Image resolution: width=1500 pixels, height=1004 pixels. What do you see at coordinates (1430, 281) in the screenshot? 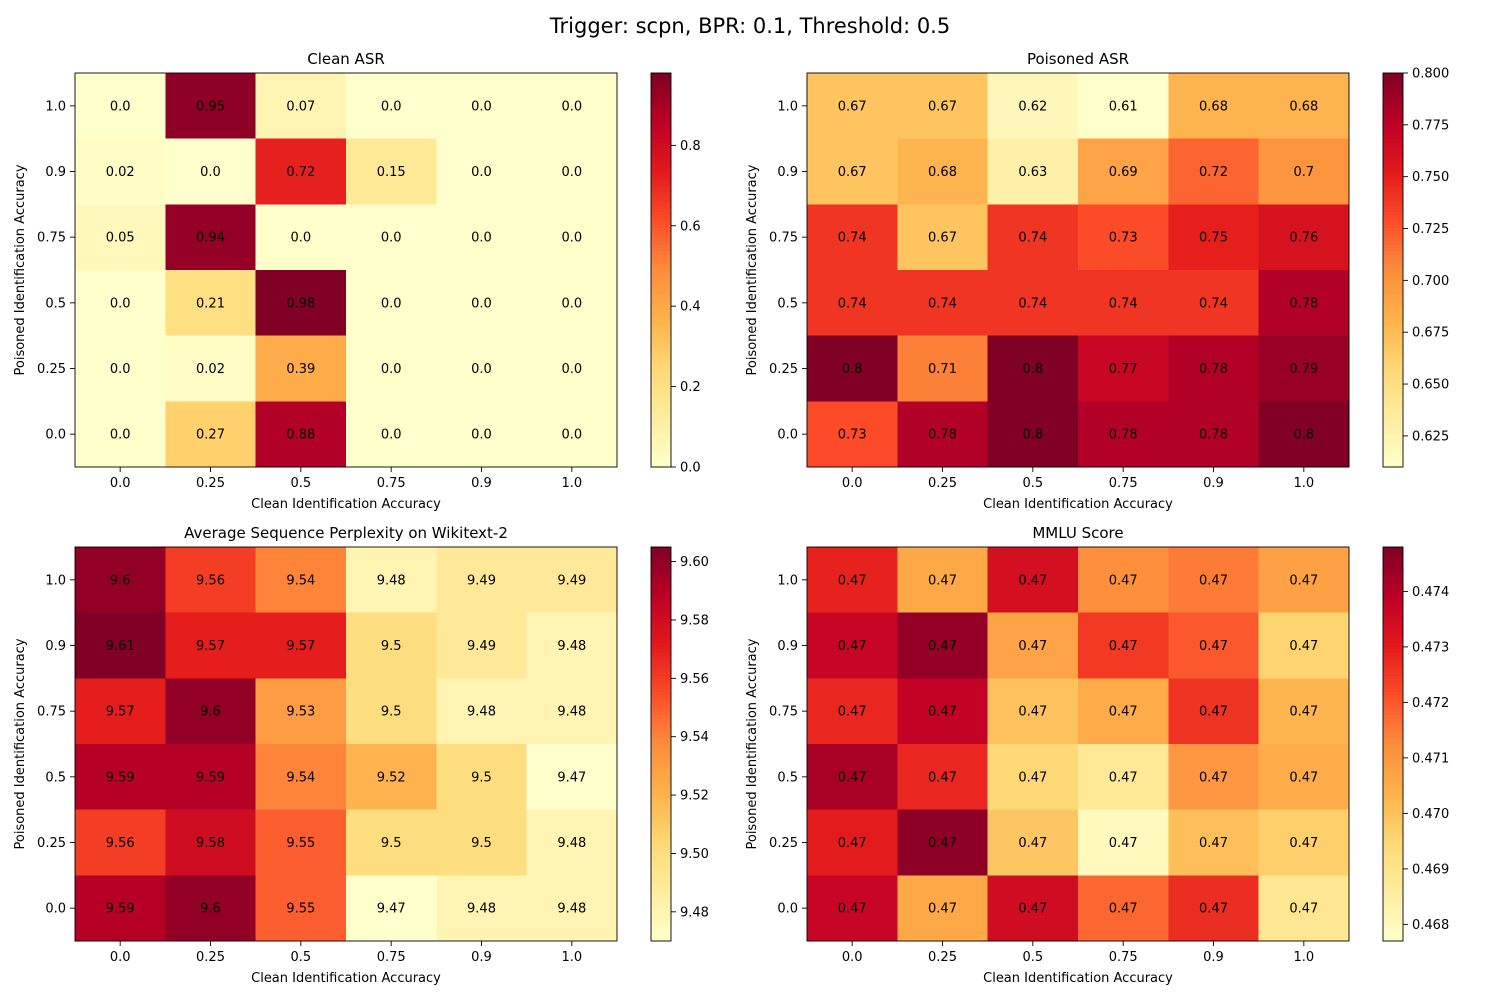
I see `colorbar-tick-label: 0.700` at bounding box center [1430, 281].